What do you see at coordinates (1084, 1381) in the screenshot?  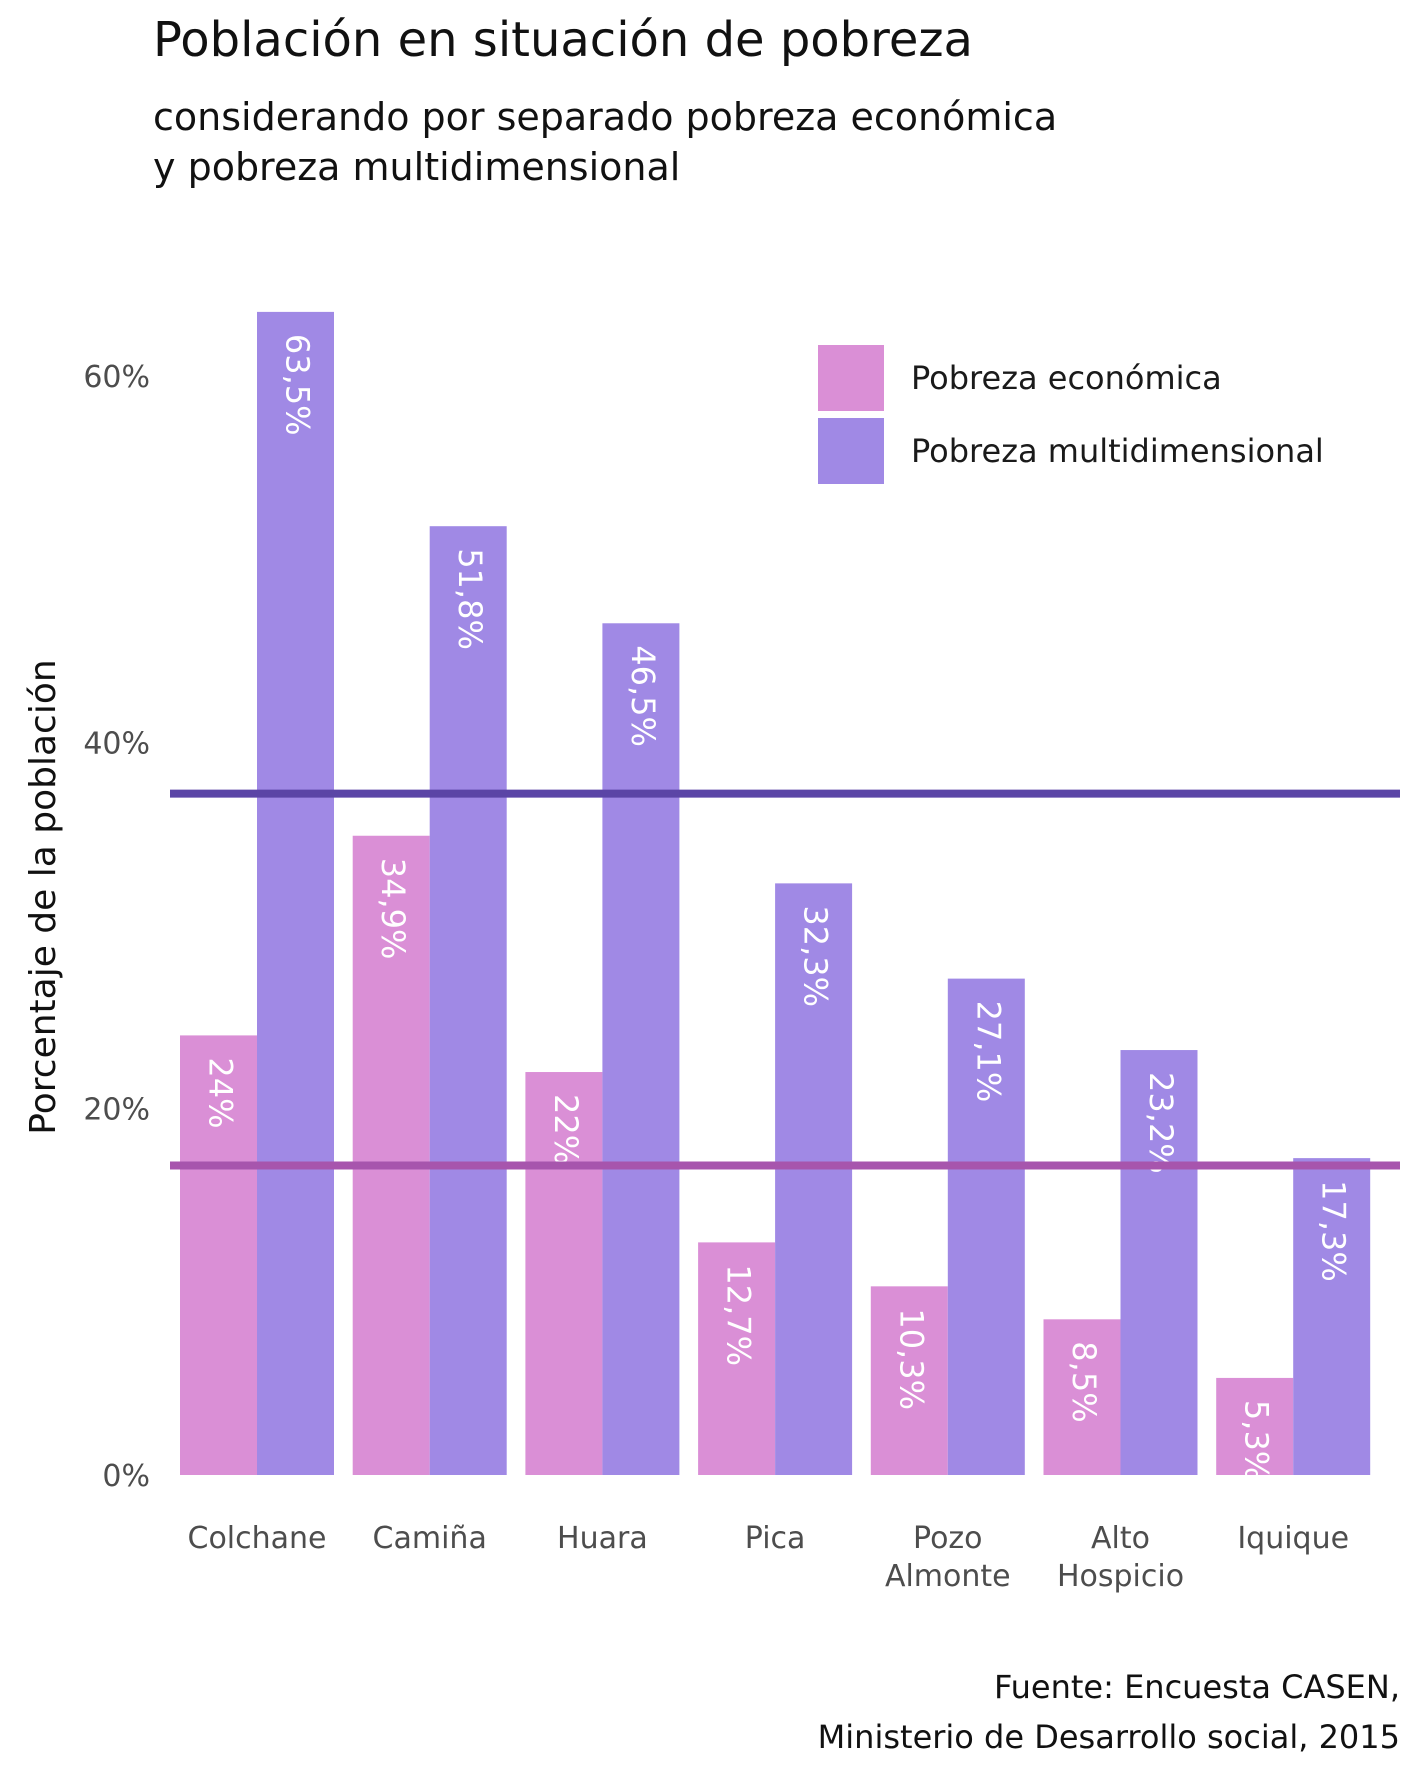 I see `bar-value-label: 8,5%` at bounding box center [1084, 1381].